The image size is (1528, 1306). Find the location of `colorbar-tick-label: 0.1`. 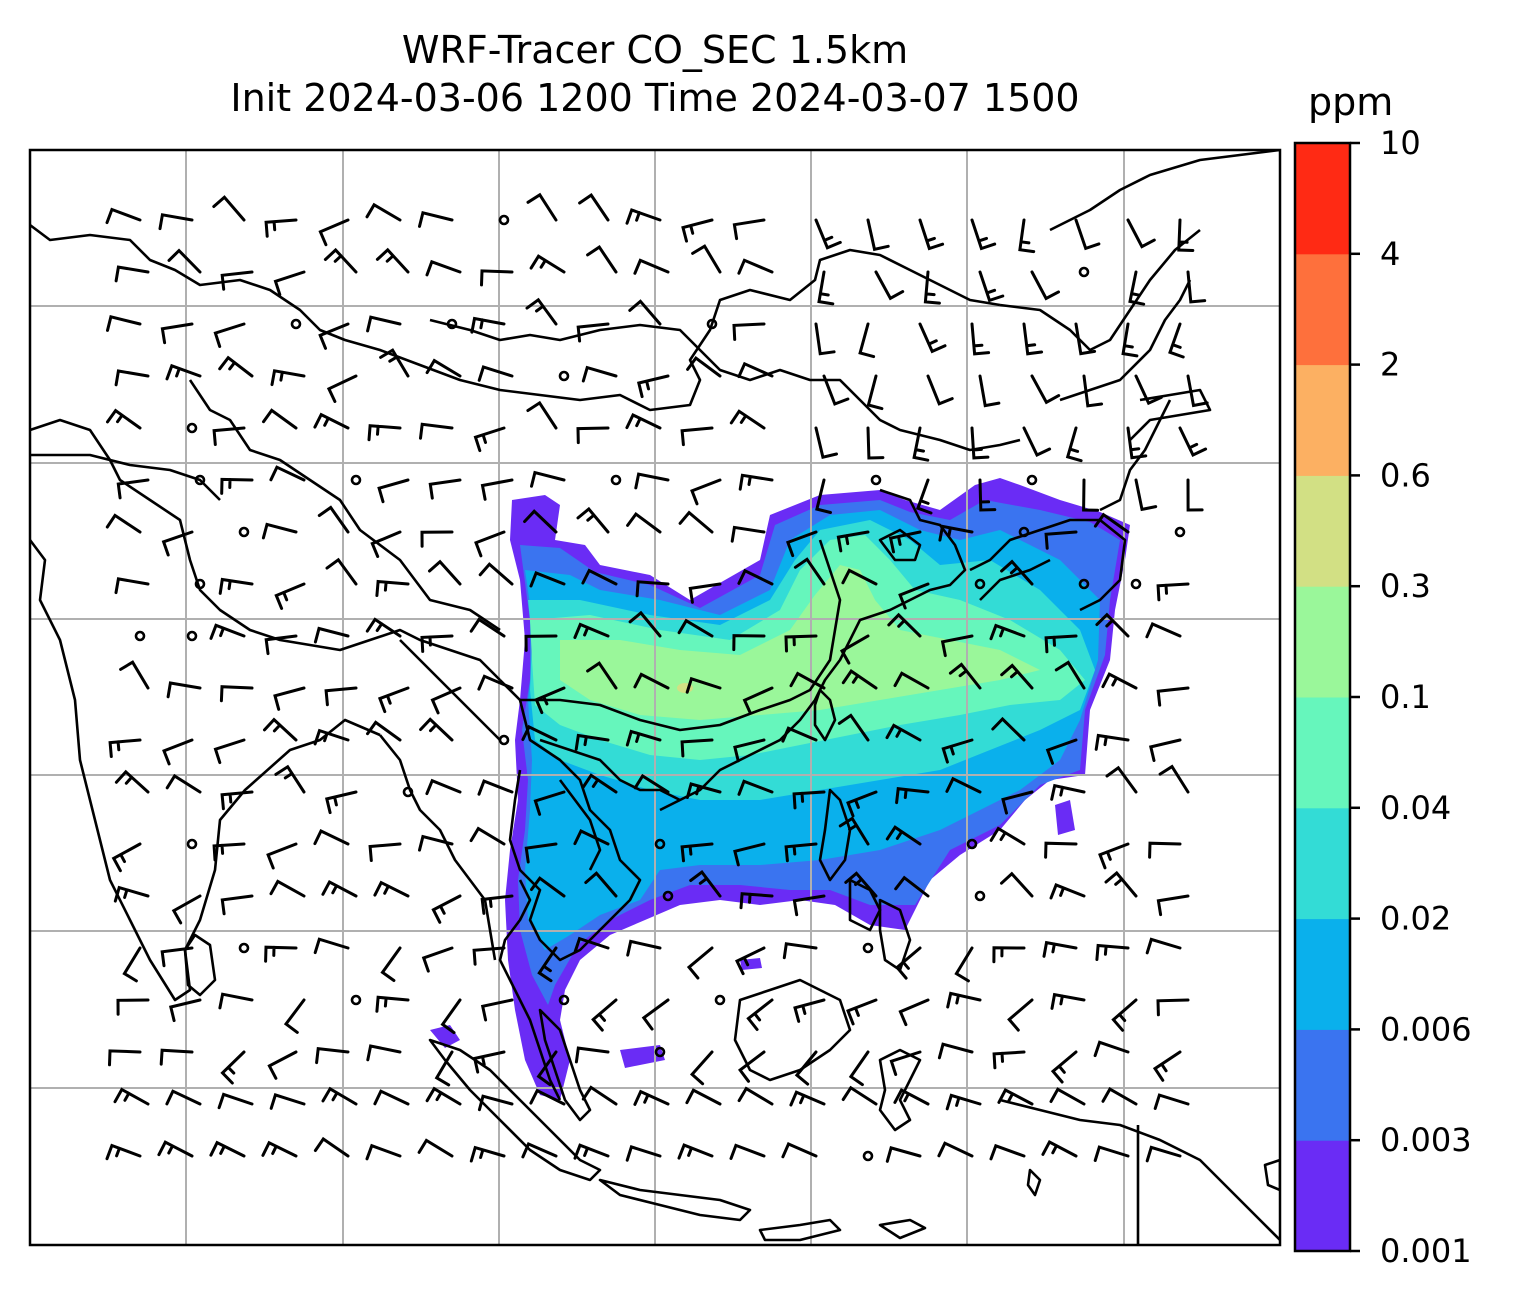

colorbar-tick-label: 0.1 is located at coordinates (1405, 697).